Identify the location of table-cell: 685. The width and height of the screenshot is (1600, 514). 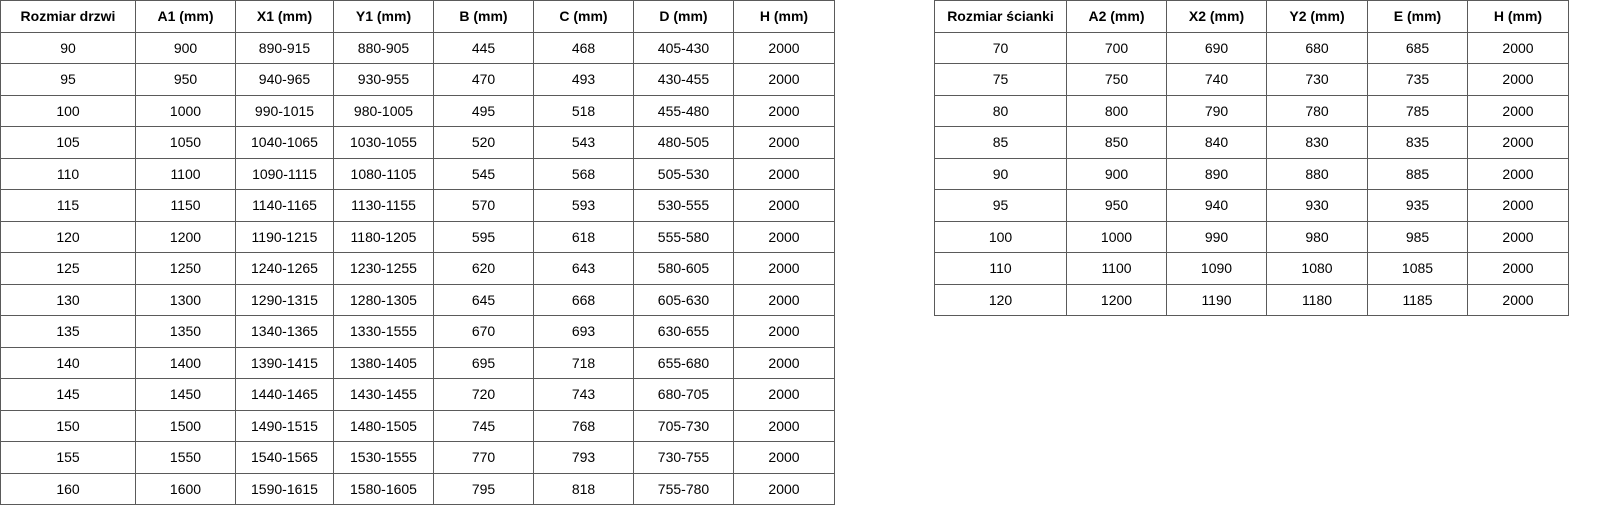
(1417, 47).